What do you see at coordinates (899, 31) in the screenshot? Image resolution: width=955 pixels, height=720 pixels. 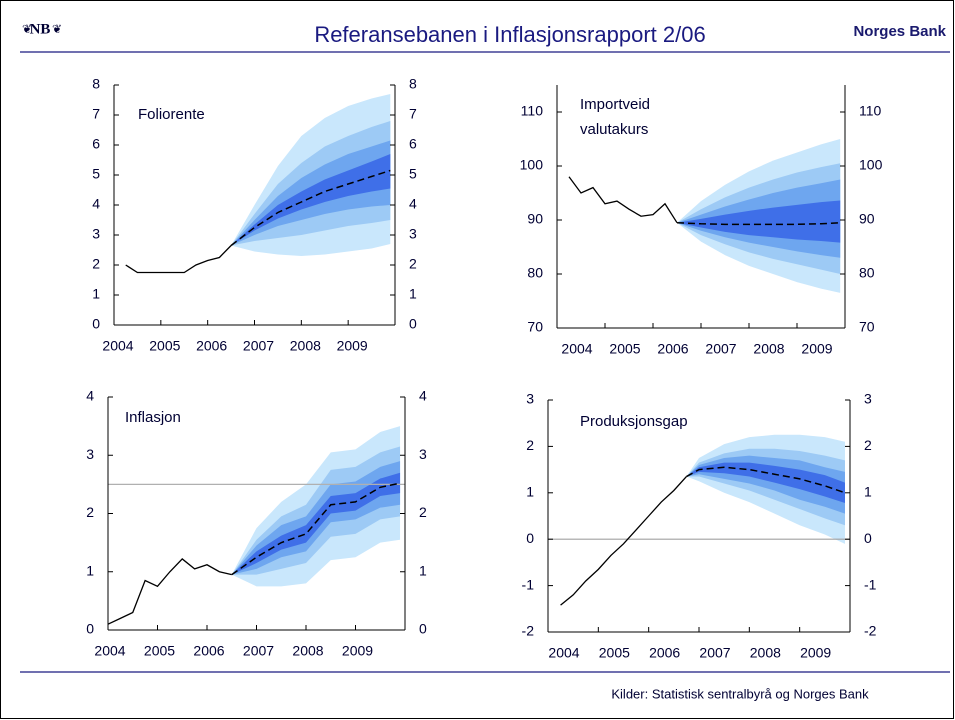 I see `brand: Norges Bank` at bounding box center [899, 31].